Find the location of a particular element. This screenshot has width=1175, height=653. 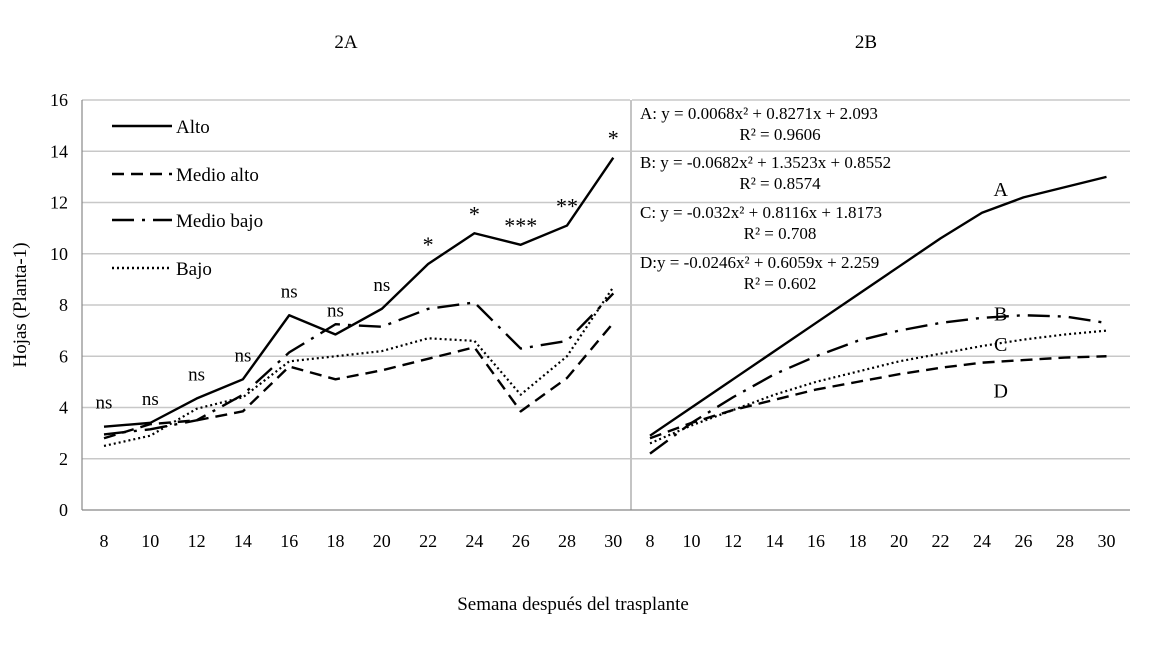

x-tick-label-2a: 20 is located at coordinates (382, 541).